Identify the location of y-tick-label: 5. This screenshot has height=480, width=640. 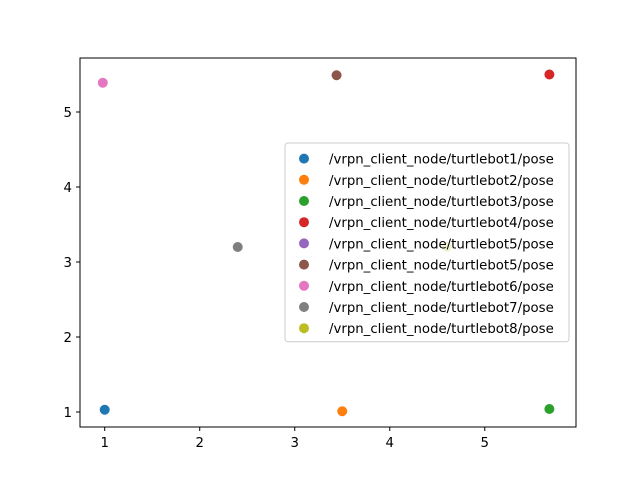
(68, 113).